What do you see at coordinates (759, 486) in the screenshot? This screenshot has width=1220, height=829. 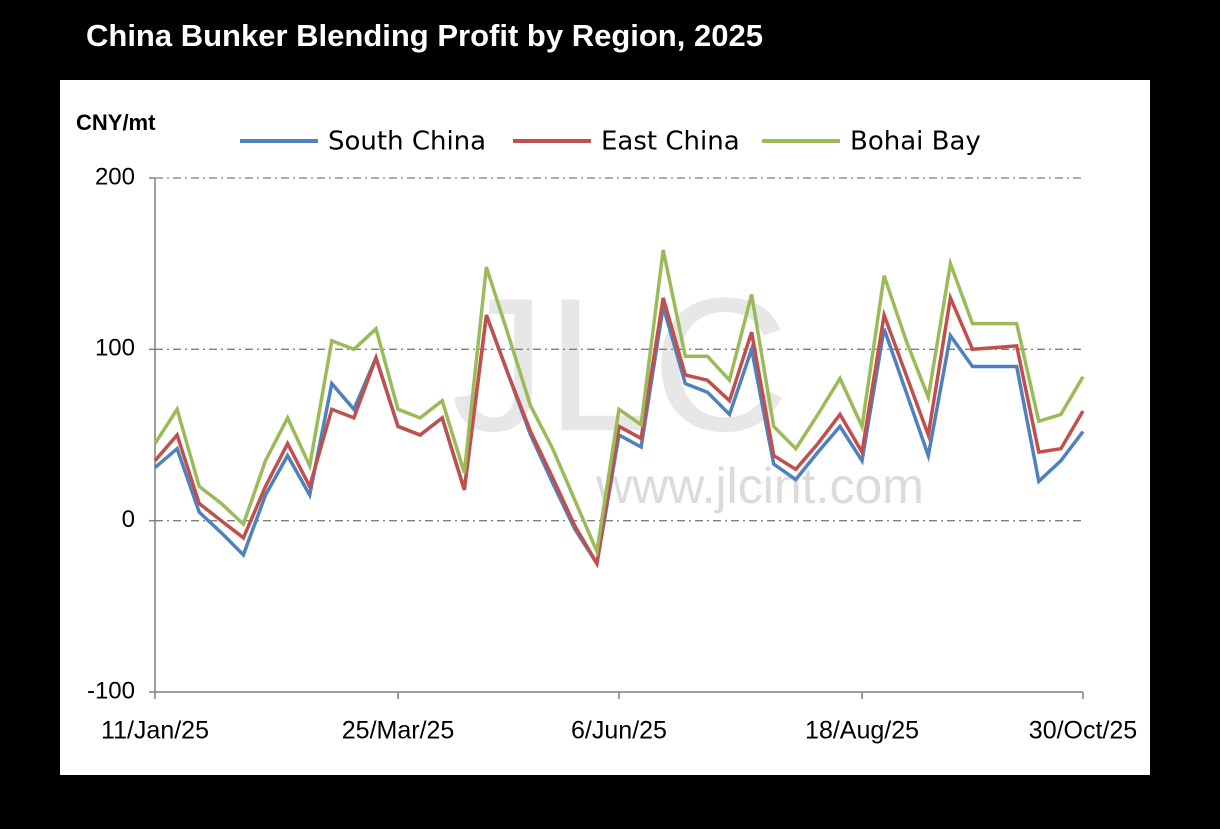 I see `watermark-url: www.jlcint.com` at bounding box center [759, 486].